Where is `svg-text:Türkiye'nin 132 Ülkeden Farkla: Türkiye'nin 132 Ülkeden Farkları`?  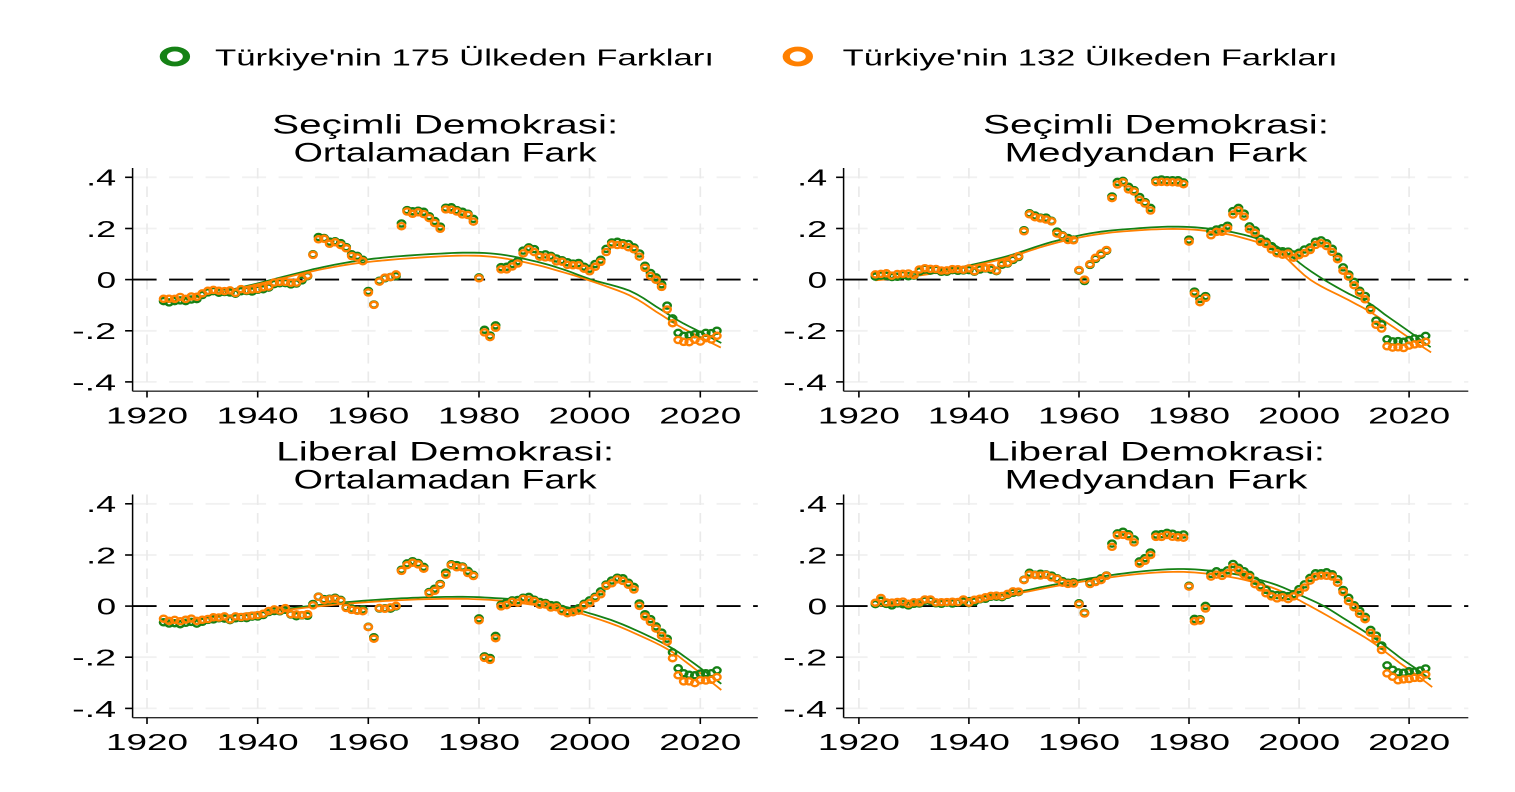 svg-text:Türkiye'nin 132 Ülkeden Farkla: Türkiye'nin 132 Ülkeden Farkları is located at coordinates (1090, 58).